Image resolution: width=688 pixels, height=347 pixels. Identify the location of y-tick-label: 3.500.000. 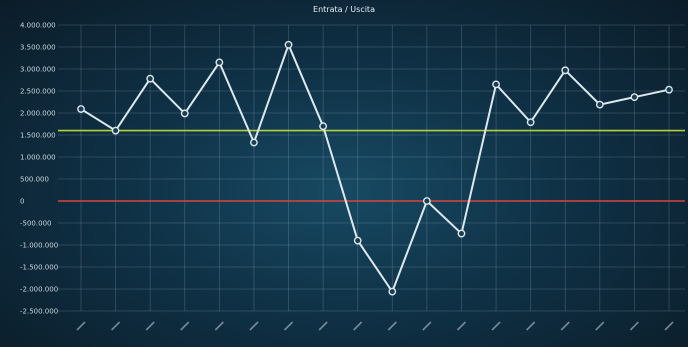
(38, 48).